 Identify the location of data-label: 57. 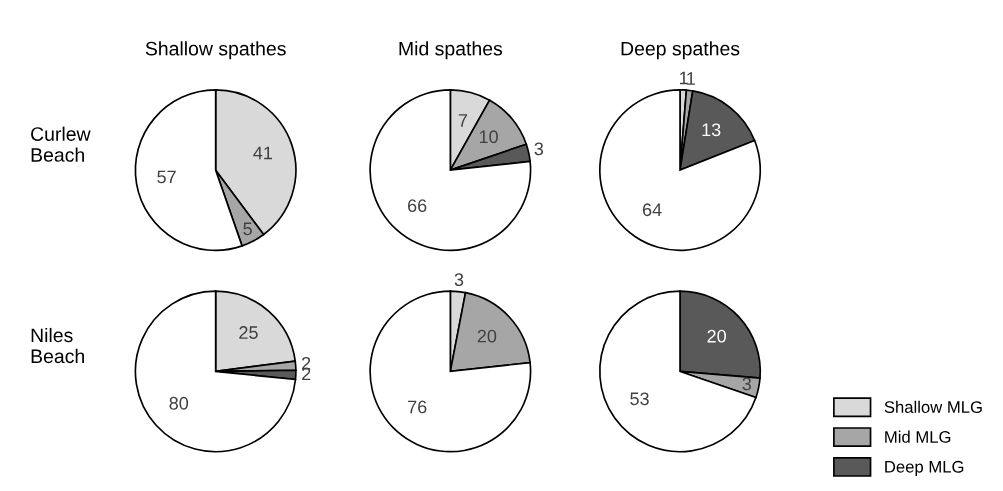
(166, 177).